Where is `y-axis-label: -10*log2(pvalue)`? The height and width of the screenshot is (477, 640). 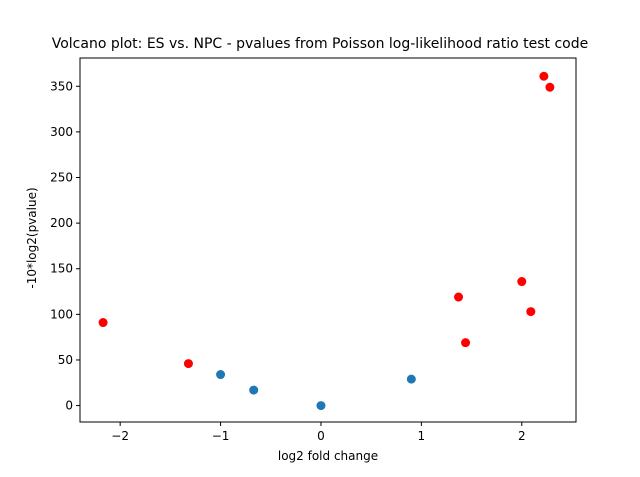
y-axis-label: -10*log2(pvalue) is located at coordinates (32, 237).